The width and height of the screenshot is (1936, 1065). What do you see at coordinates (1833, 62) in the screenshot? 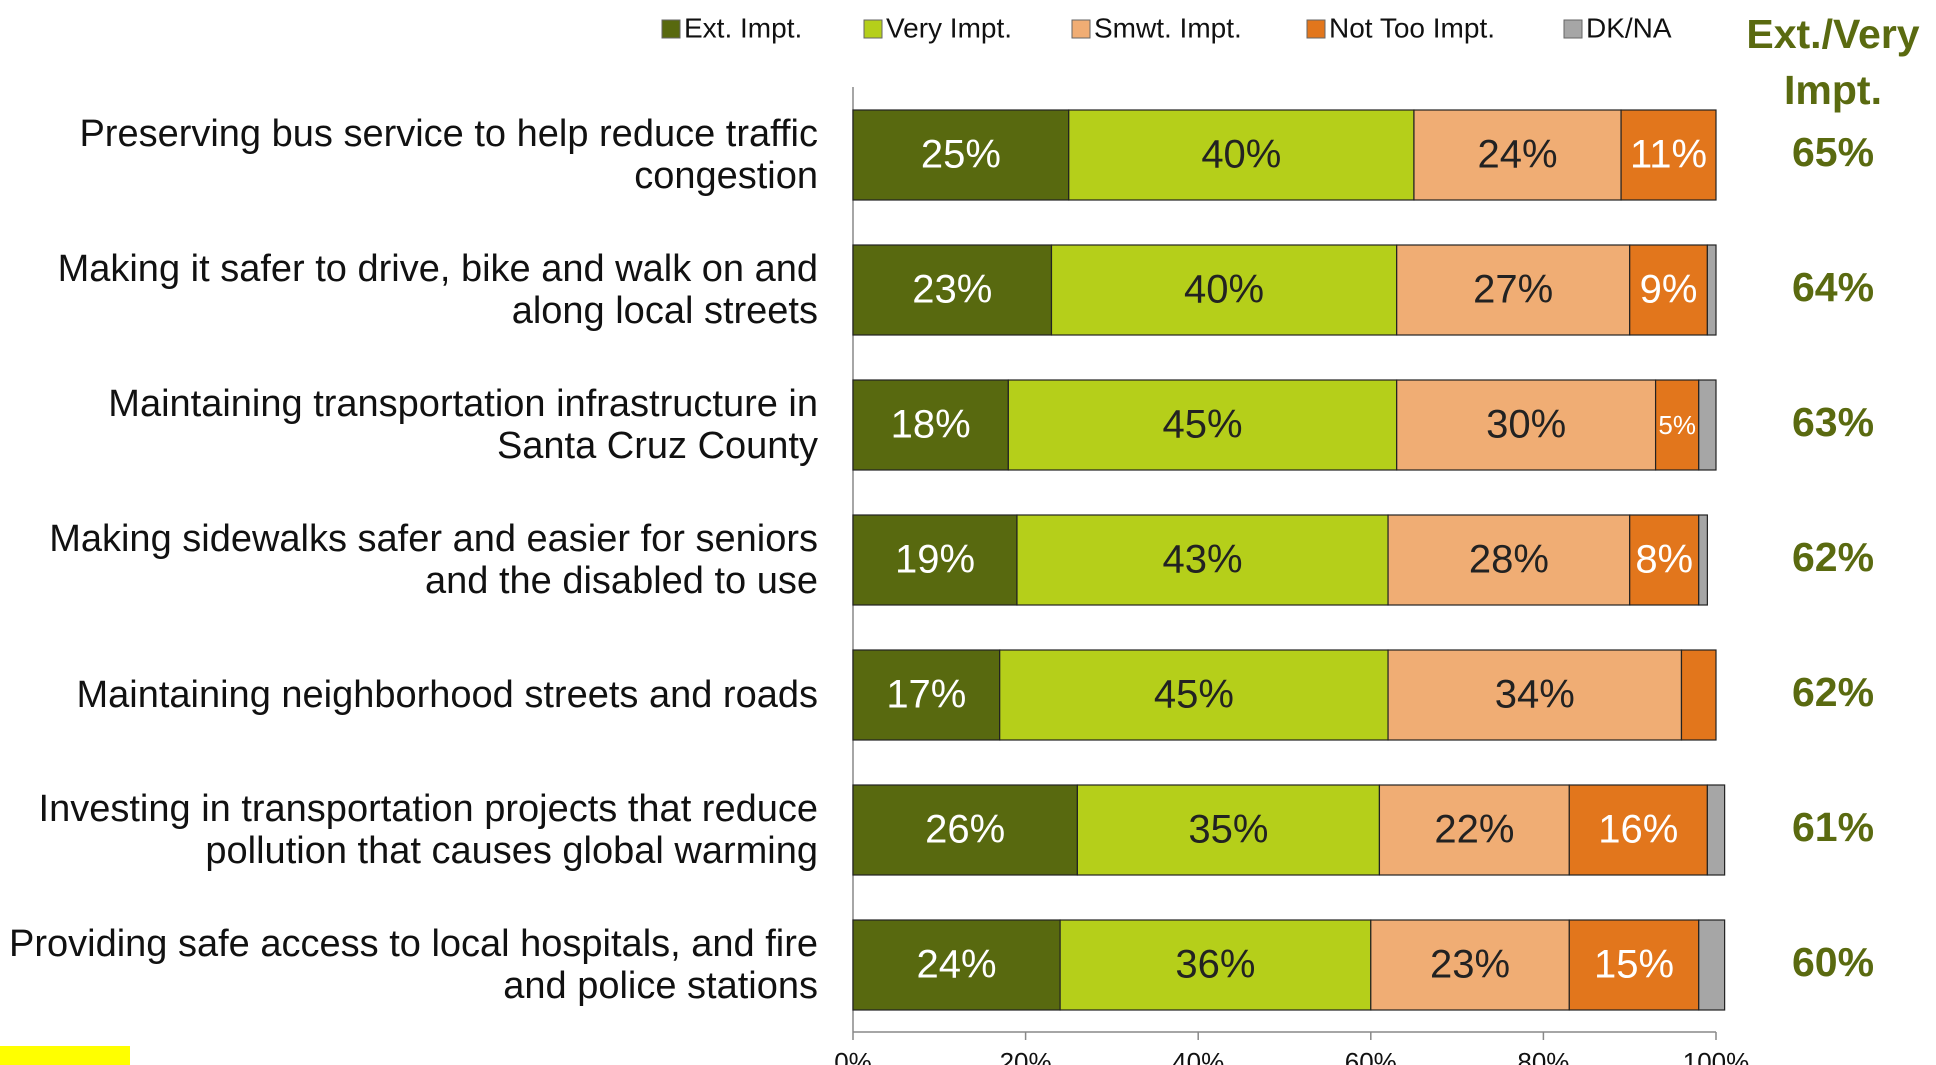
I see `totals-title: Ext./Very Impt.` at bounding box center [1833, 62].